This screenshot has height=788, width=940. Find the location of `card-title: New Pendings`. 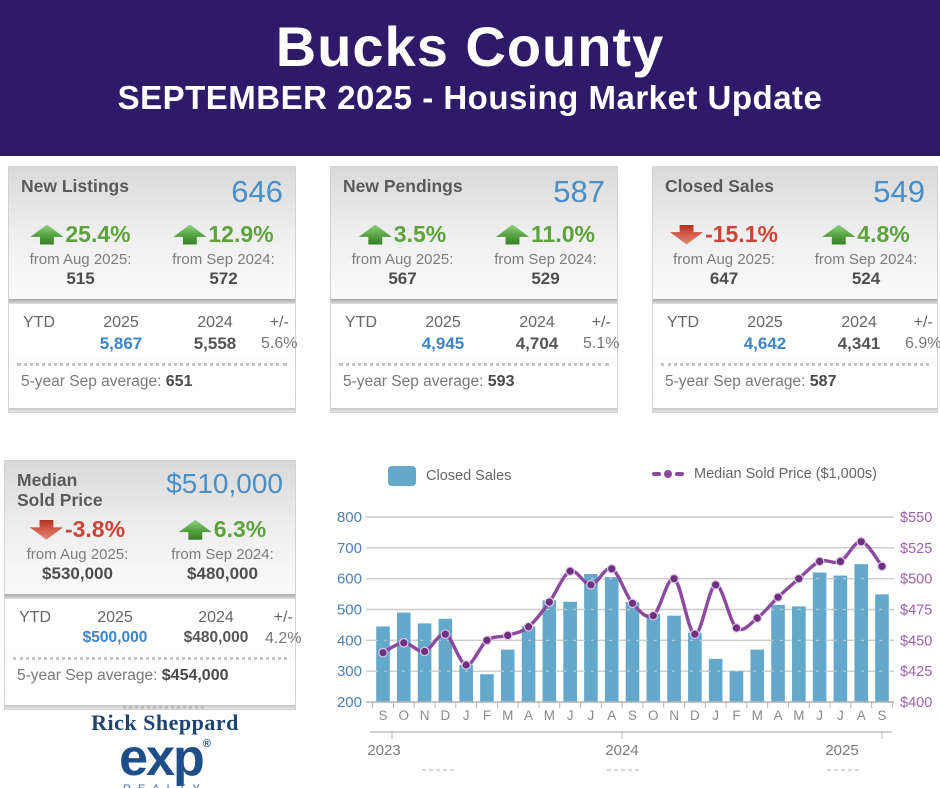

card-title: New Pendings is located at coordinates (403, 186).